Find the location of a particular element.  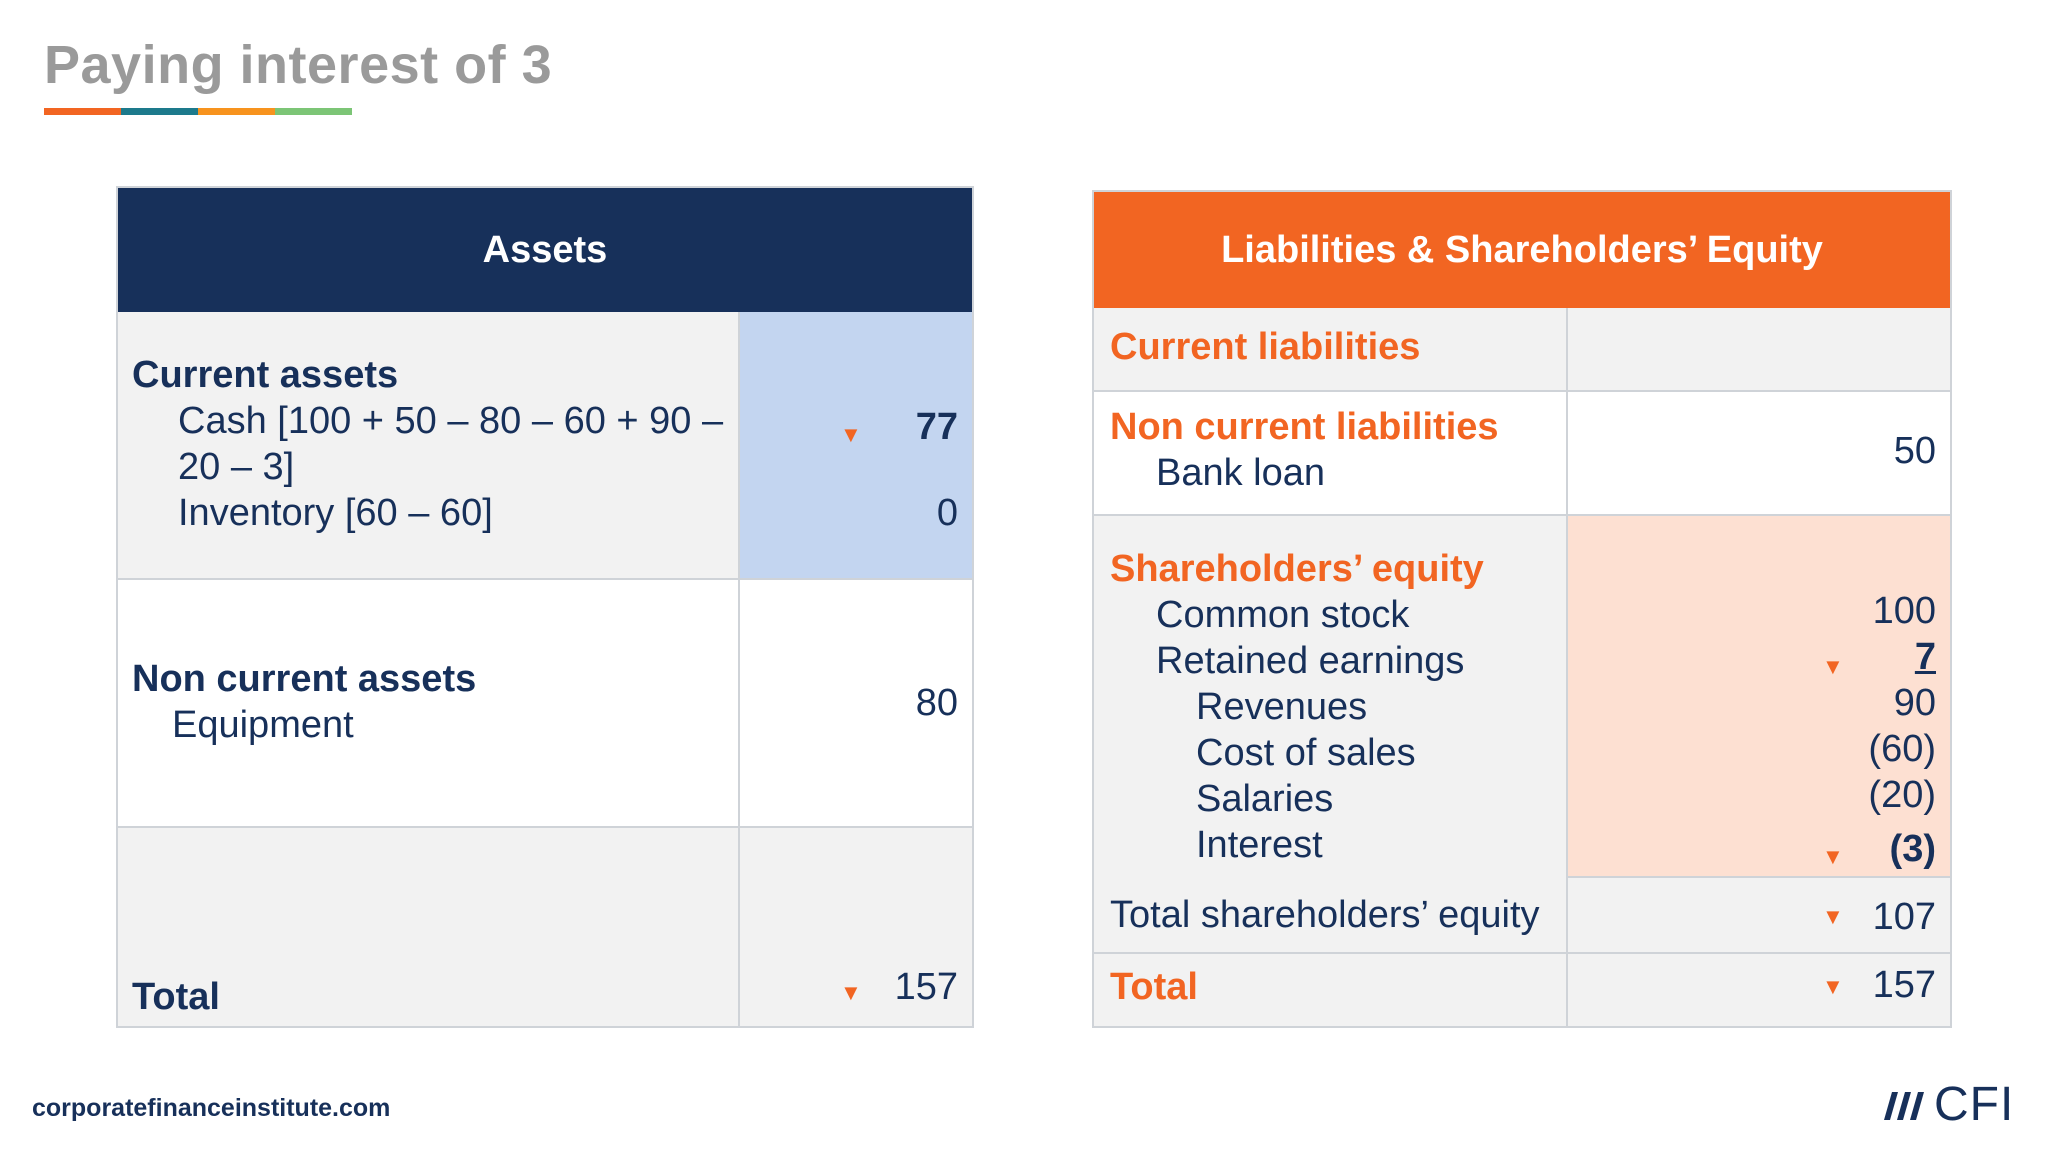

assets-total-value: 157 is located at coordinates (926, 987).